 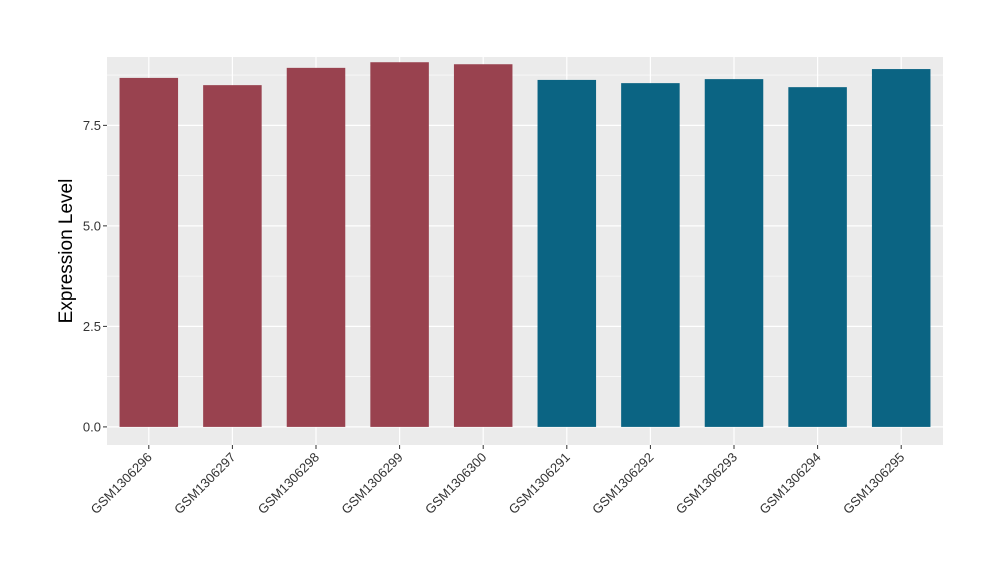 What do you see at coordinates (92, 225) in the screenshot?
I see `y-tick-label: 5.0` at bounding box center [92, 225].